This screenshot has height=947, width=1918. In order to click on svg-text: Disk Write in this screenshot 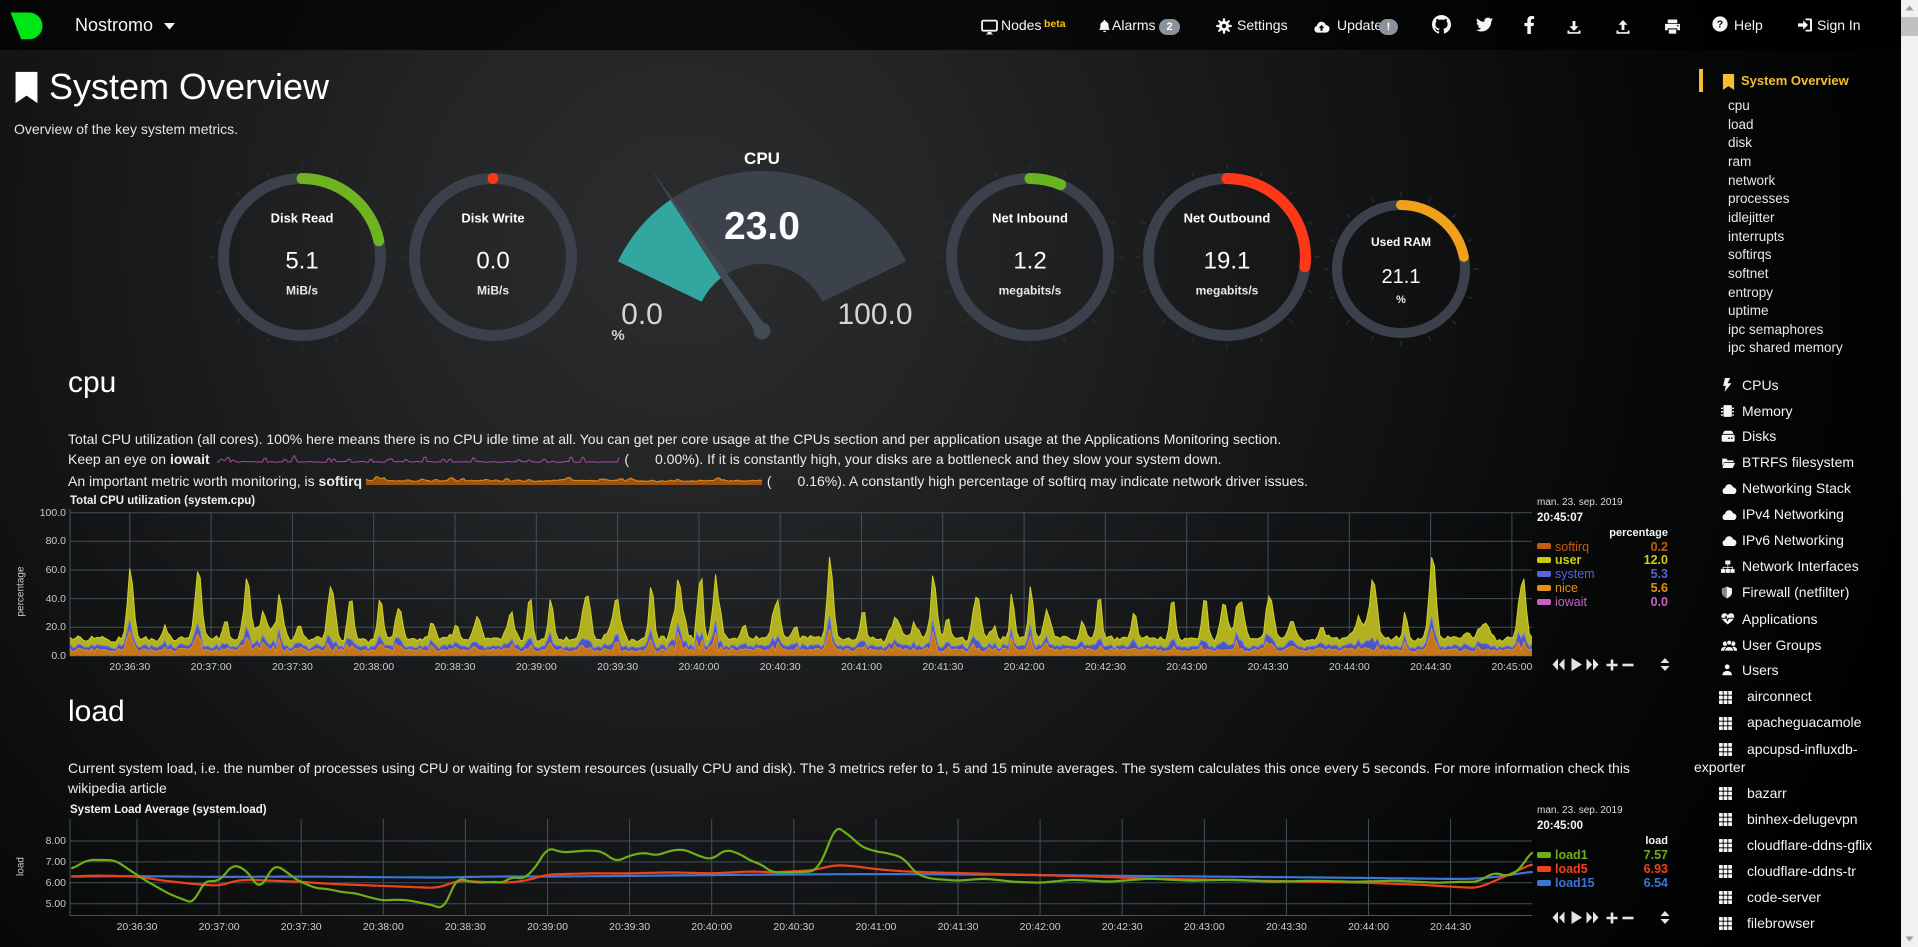, I will do `click(492, 218)`.